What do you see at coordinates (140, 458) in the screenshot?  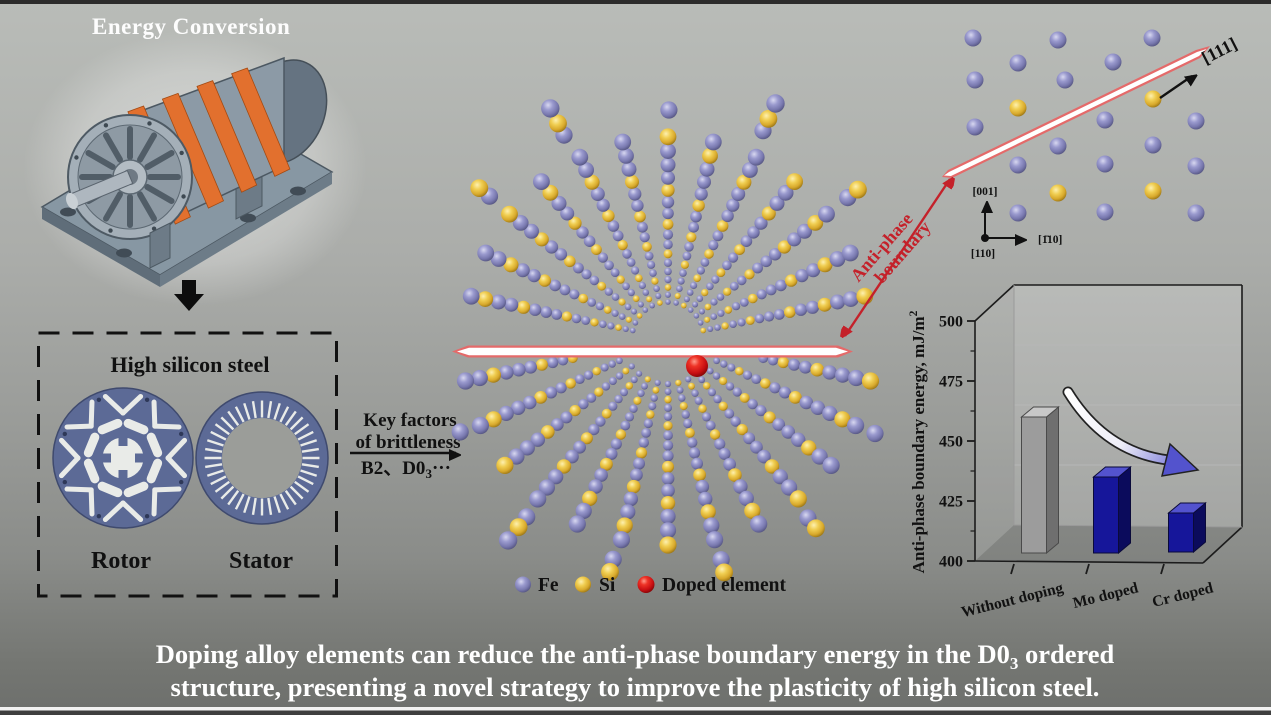 I see `rotor-keyway-tab` at bounding box center [140, 458].